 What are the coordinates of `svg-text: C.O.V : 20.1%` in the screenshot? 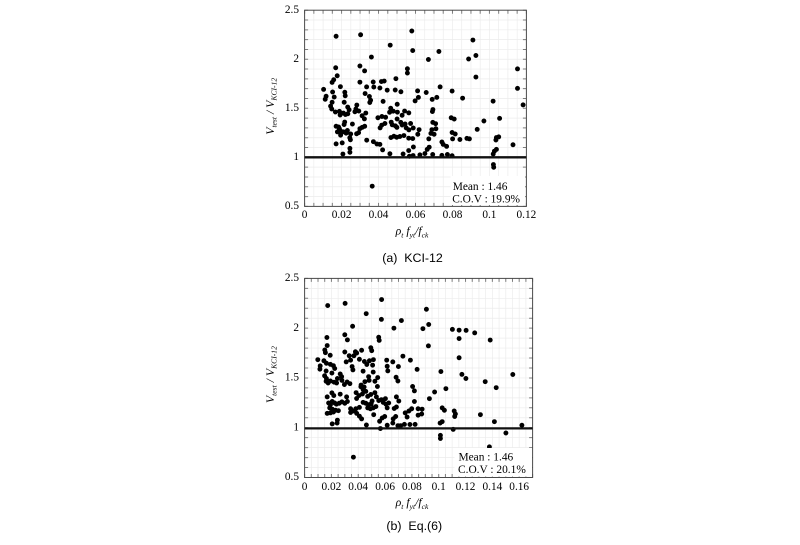 It's located at (492, 470).